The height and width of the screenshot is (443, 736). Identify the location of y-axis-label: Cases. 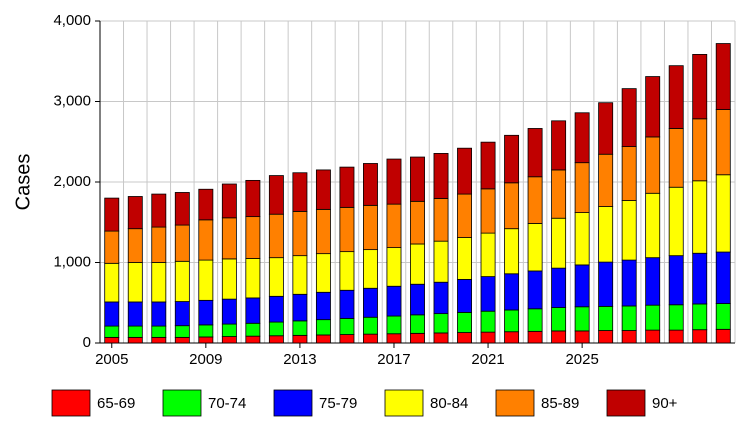
(23, 182).